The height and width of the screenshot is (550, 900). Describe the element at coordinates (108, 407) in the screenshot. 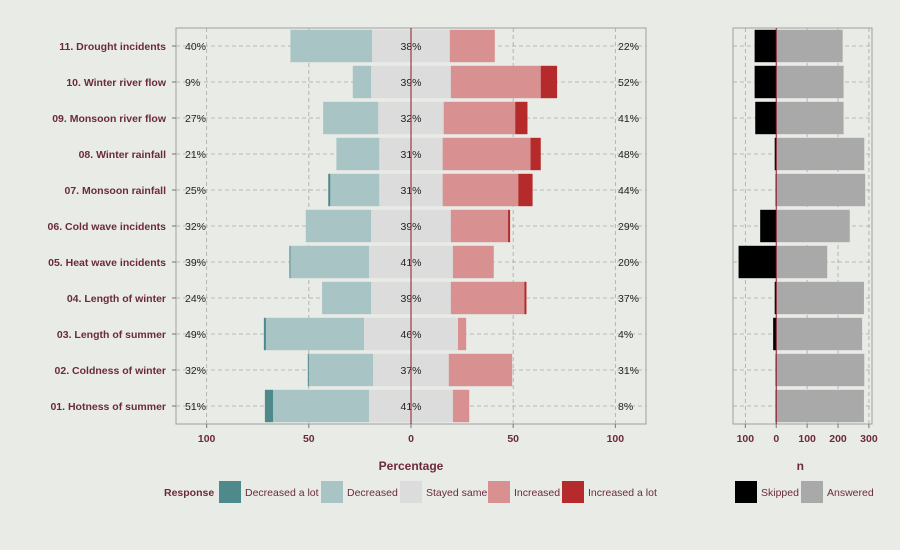

I see `category-label: 01. Hotness of summer` at that location.